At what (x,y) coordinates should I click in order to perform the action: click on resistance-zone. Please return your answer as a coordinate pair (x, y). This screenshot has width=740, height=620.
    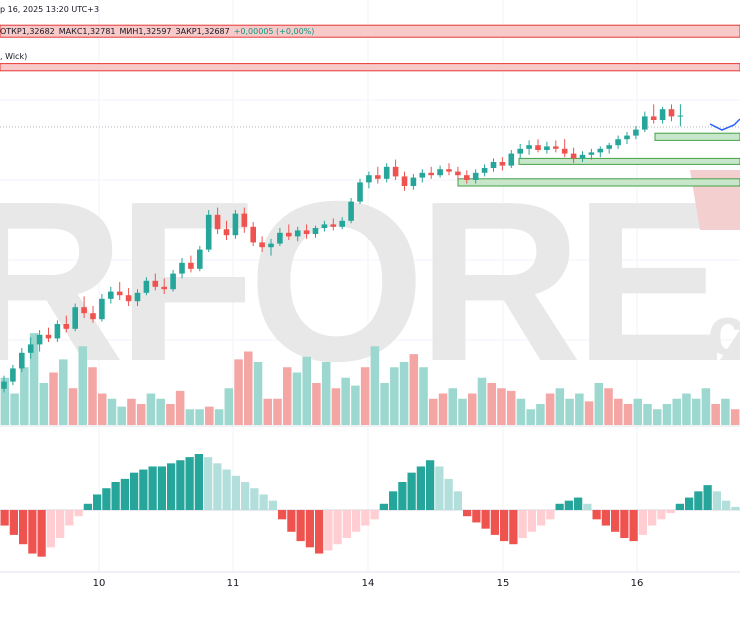
    Looking at the image, I should click on (370, 31).